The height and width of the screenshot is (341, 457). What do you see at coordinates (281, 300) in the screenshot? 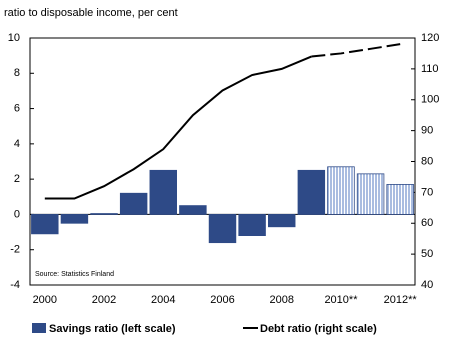
I see `x-tick-label: 2008` at bounding box center [281, 300].